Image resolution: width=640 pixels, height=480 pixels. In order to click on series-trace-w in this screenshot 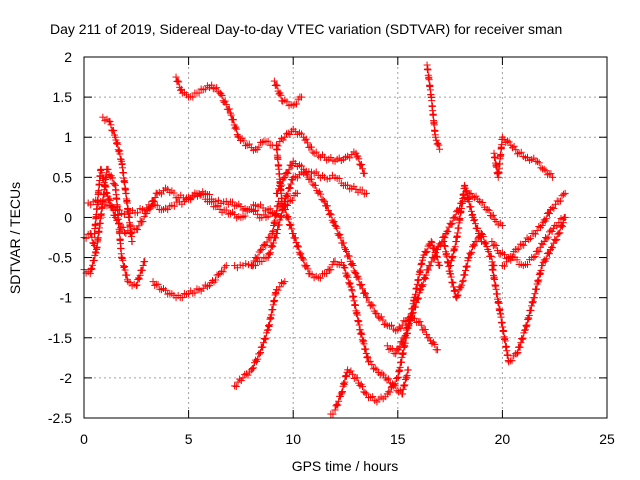, I will do `click(465, 225)`.